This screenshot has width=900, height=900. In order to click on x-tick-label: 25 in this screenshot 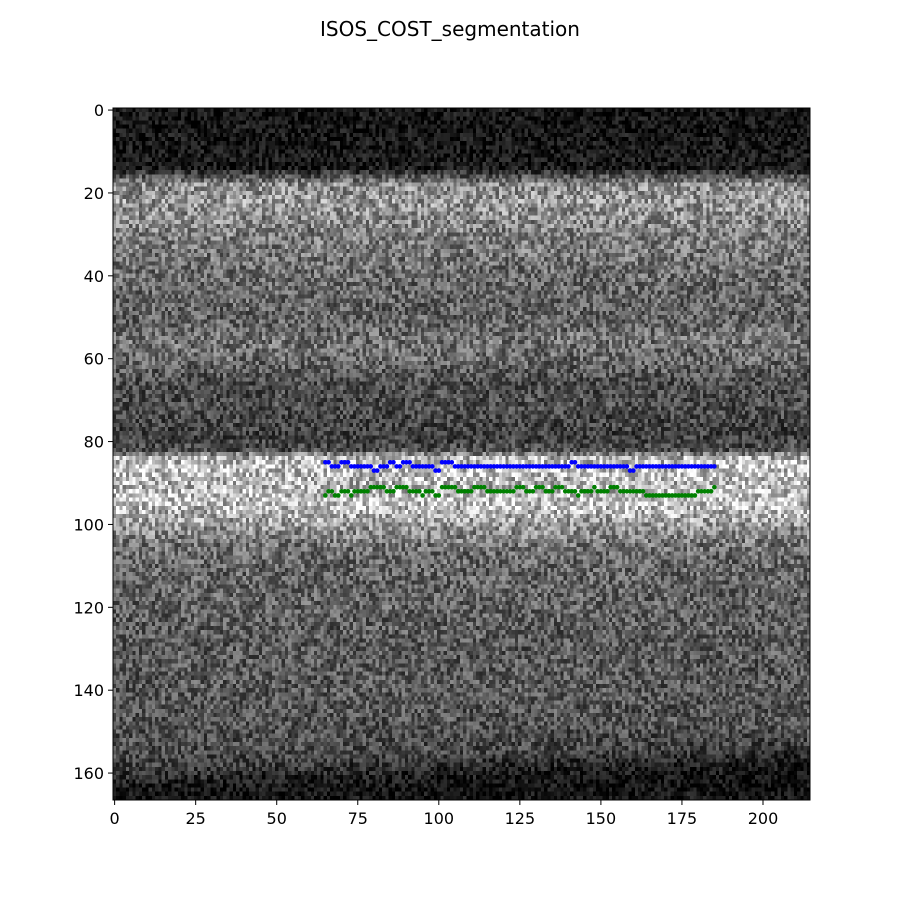, I will do `click(195, 818)`.